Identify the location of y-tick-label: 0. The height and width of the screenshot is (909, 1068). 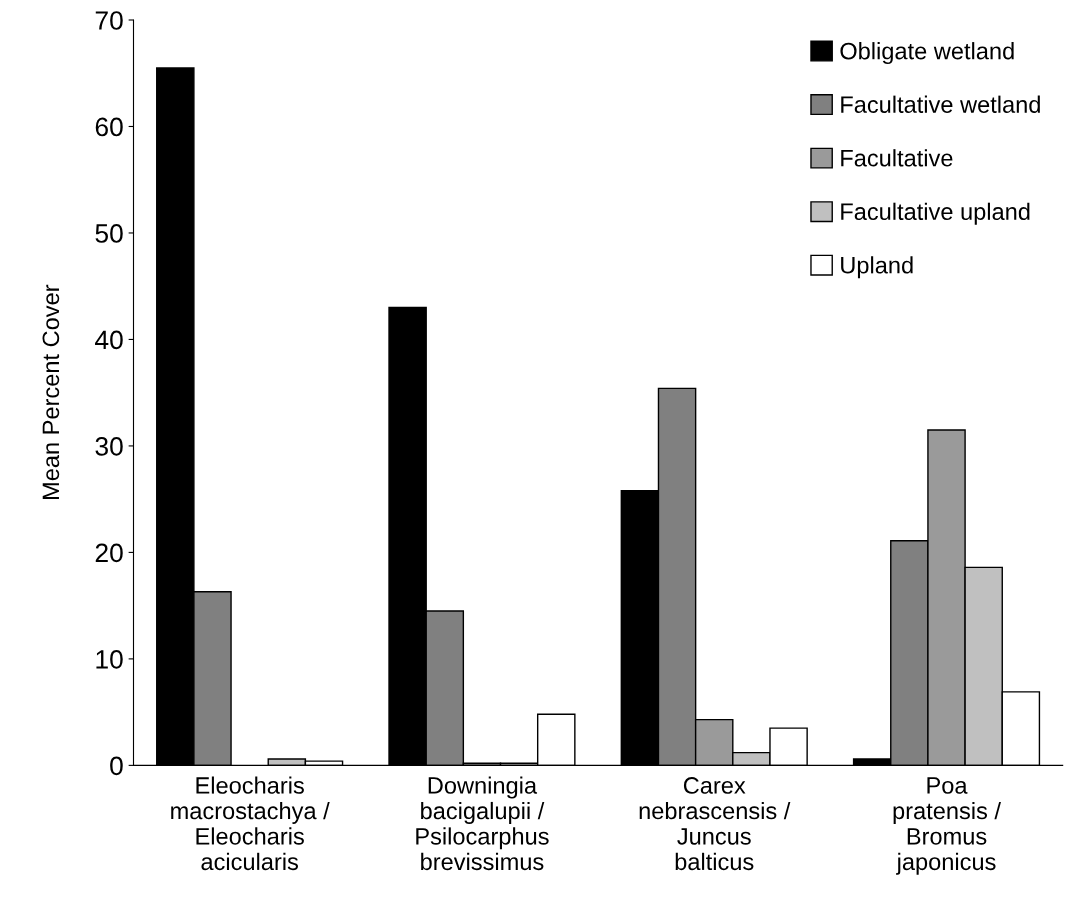
(116, 766).